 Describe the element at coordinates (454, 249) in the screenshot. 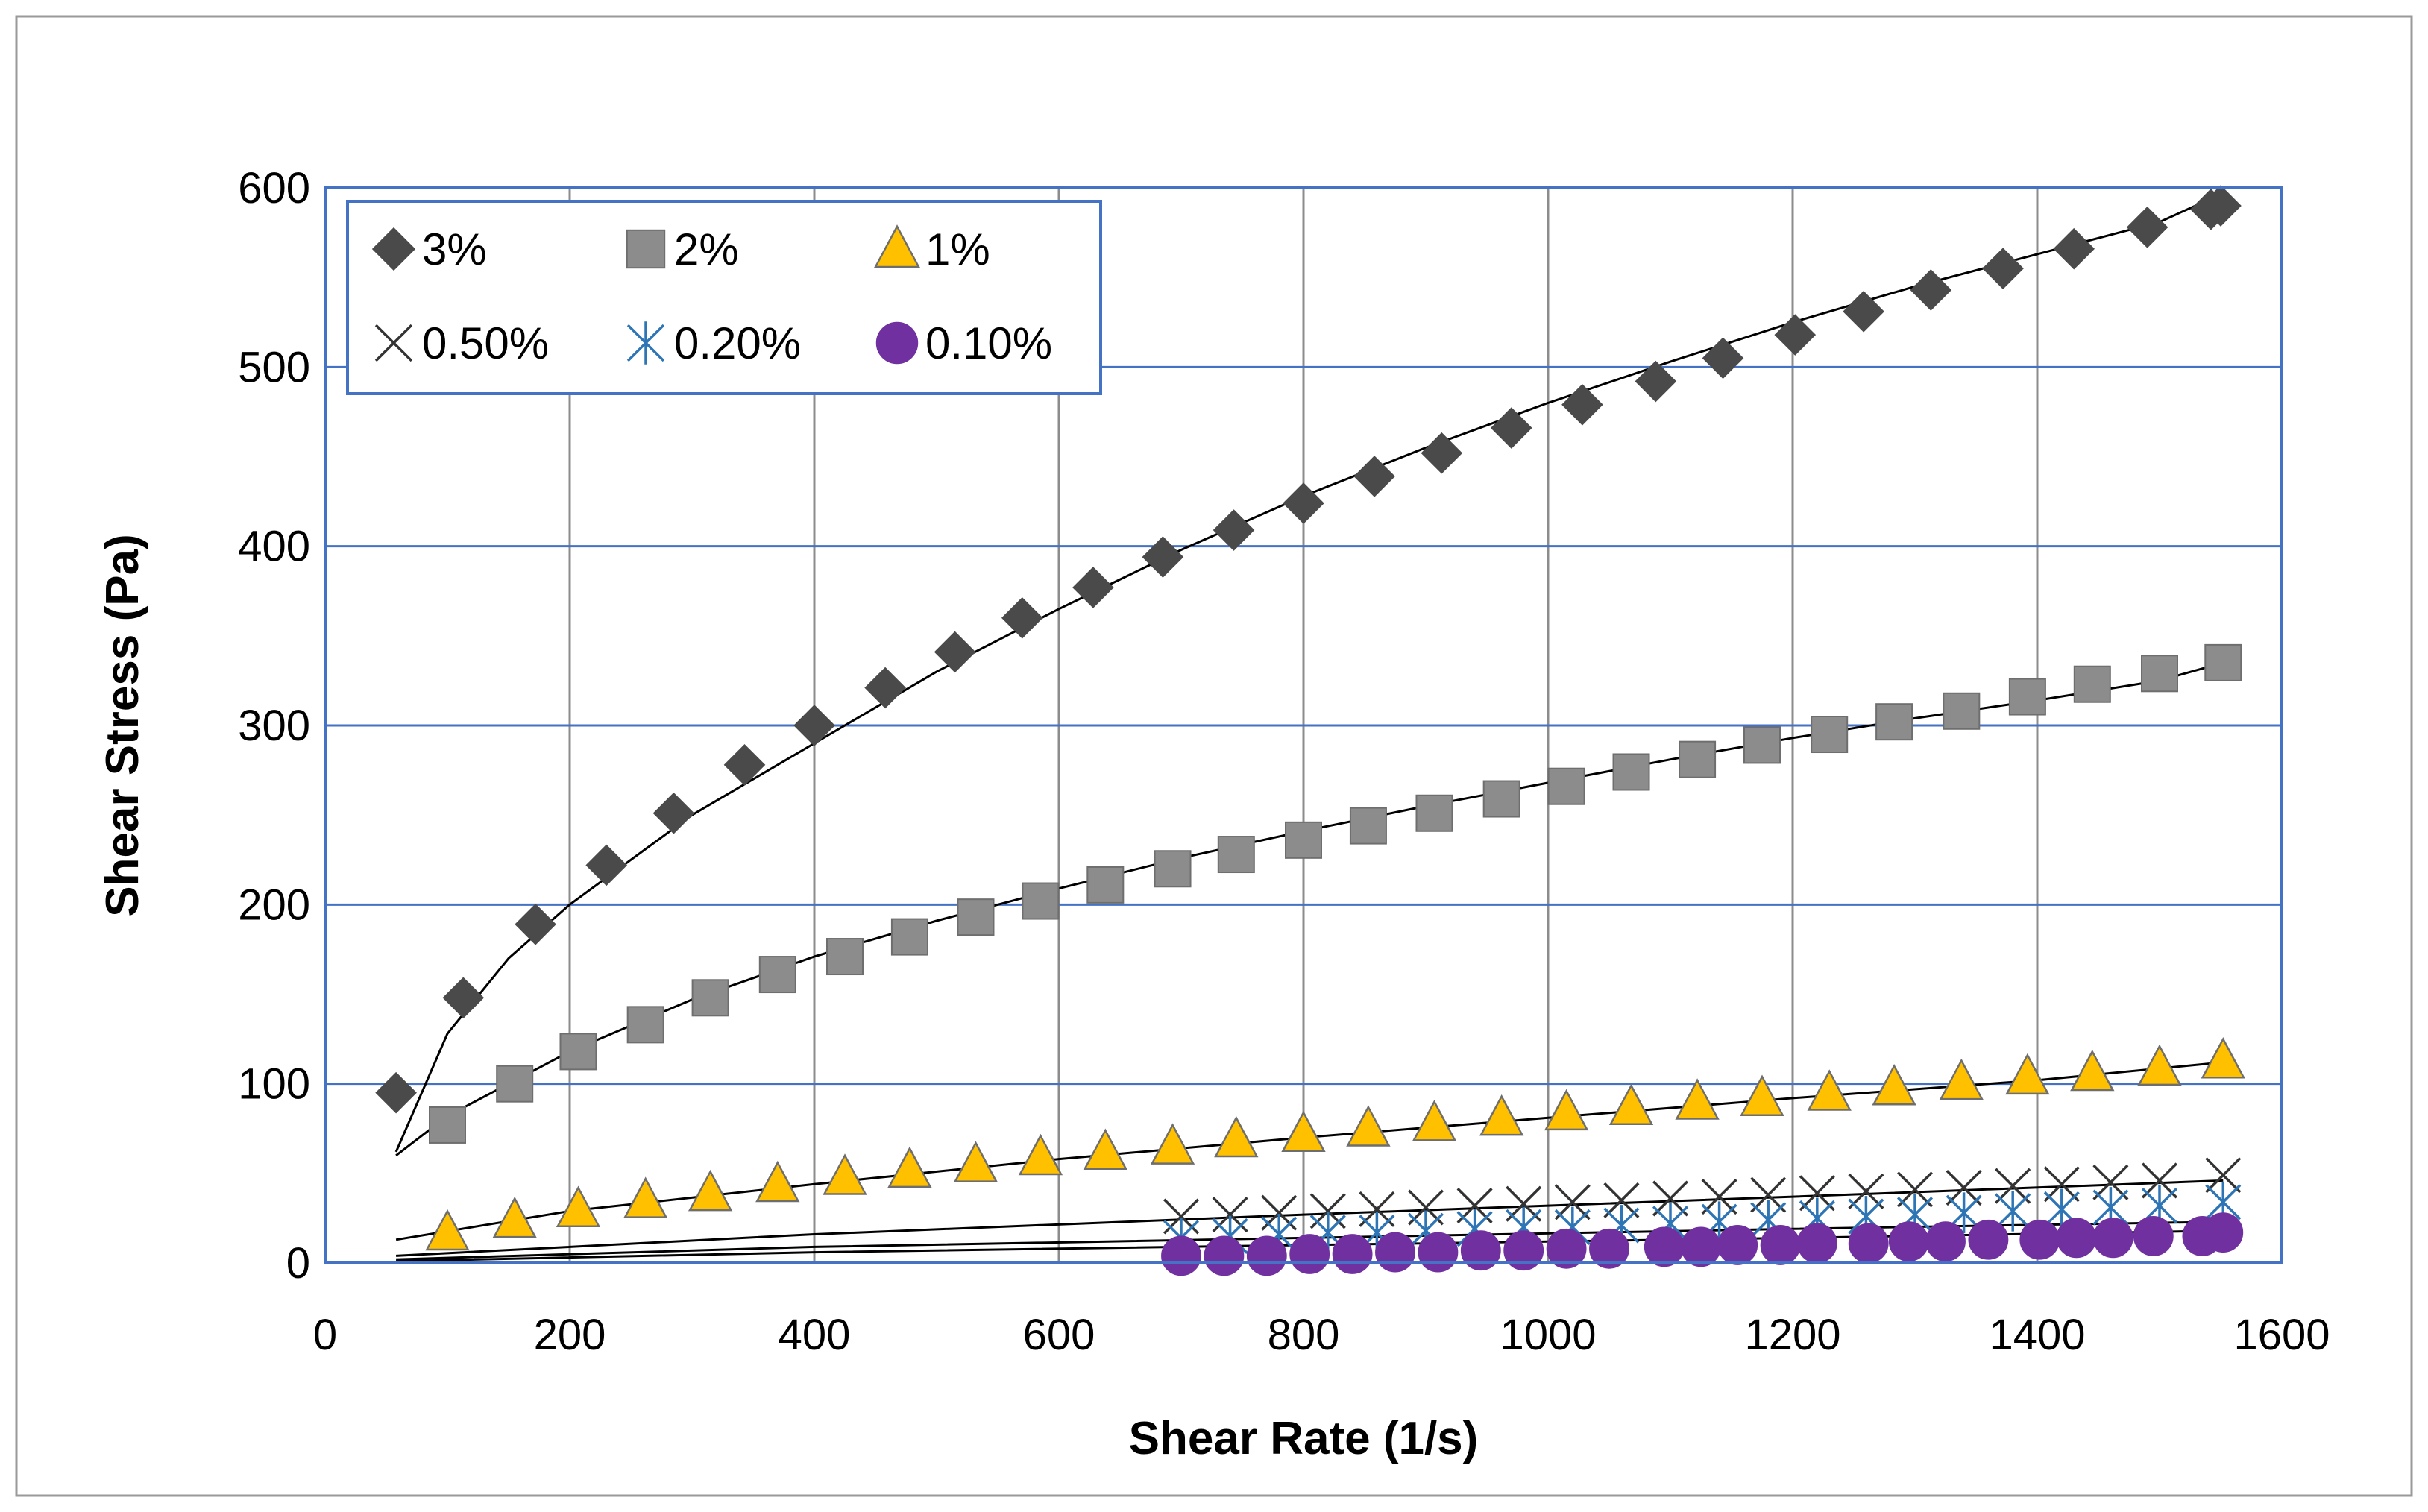

I see `legend-label-0: 3%` at that location.